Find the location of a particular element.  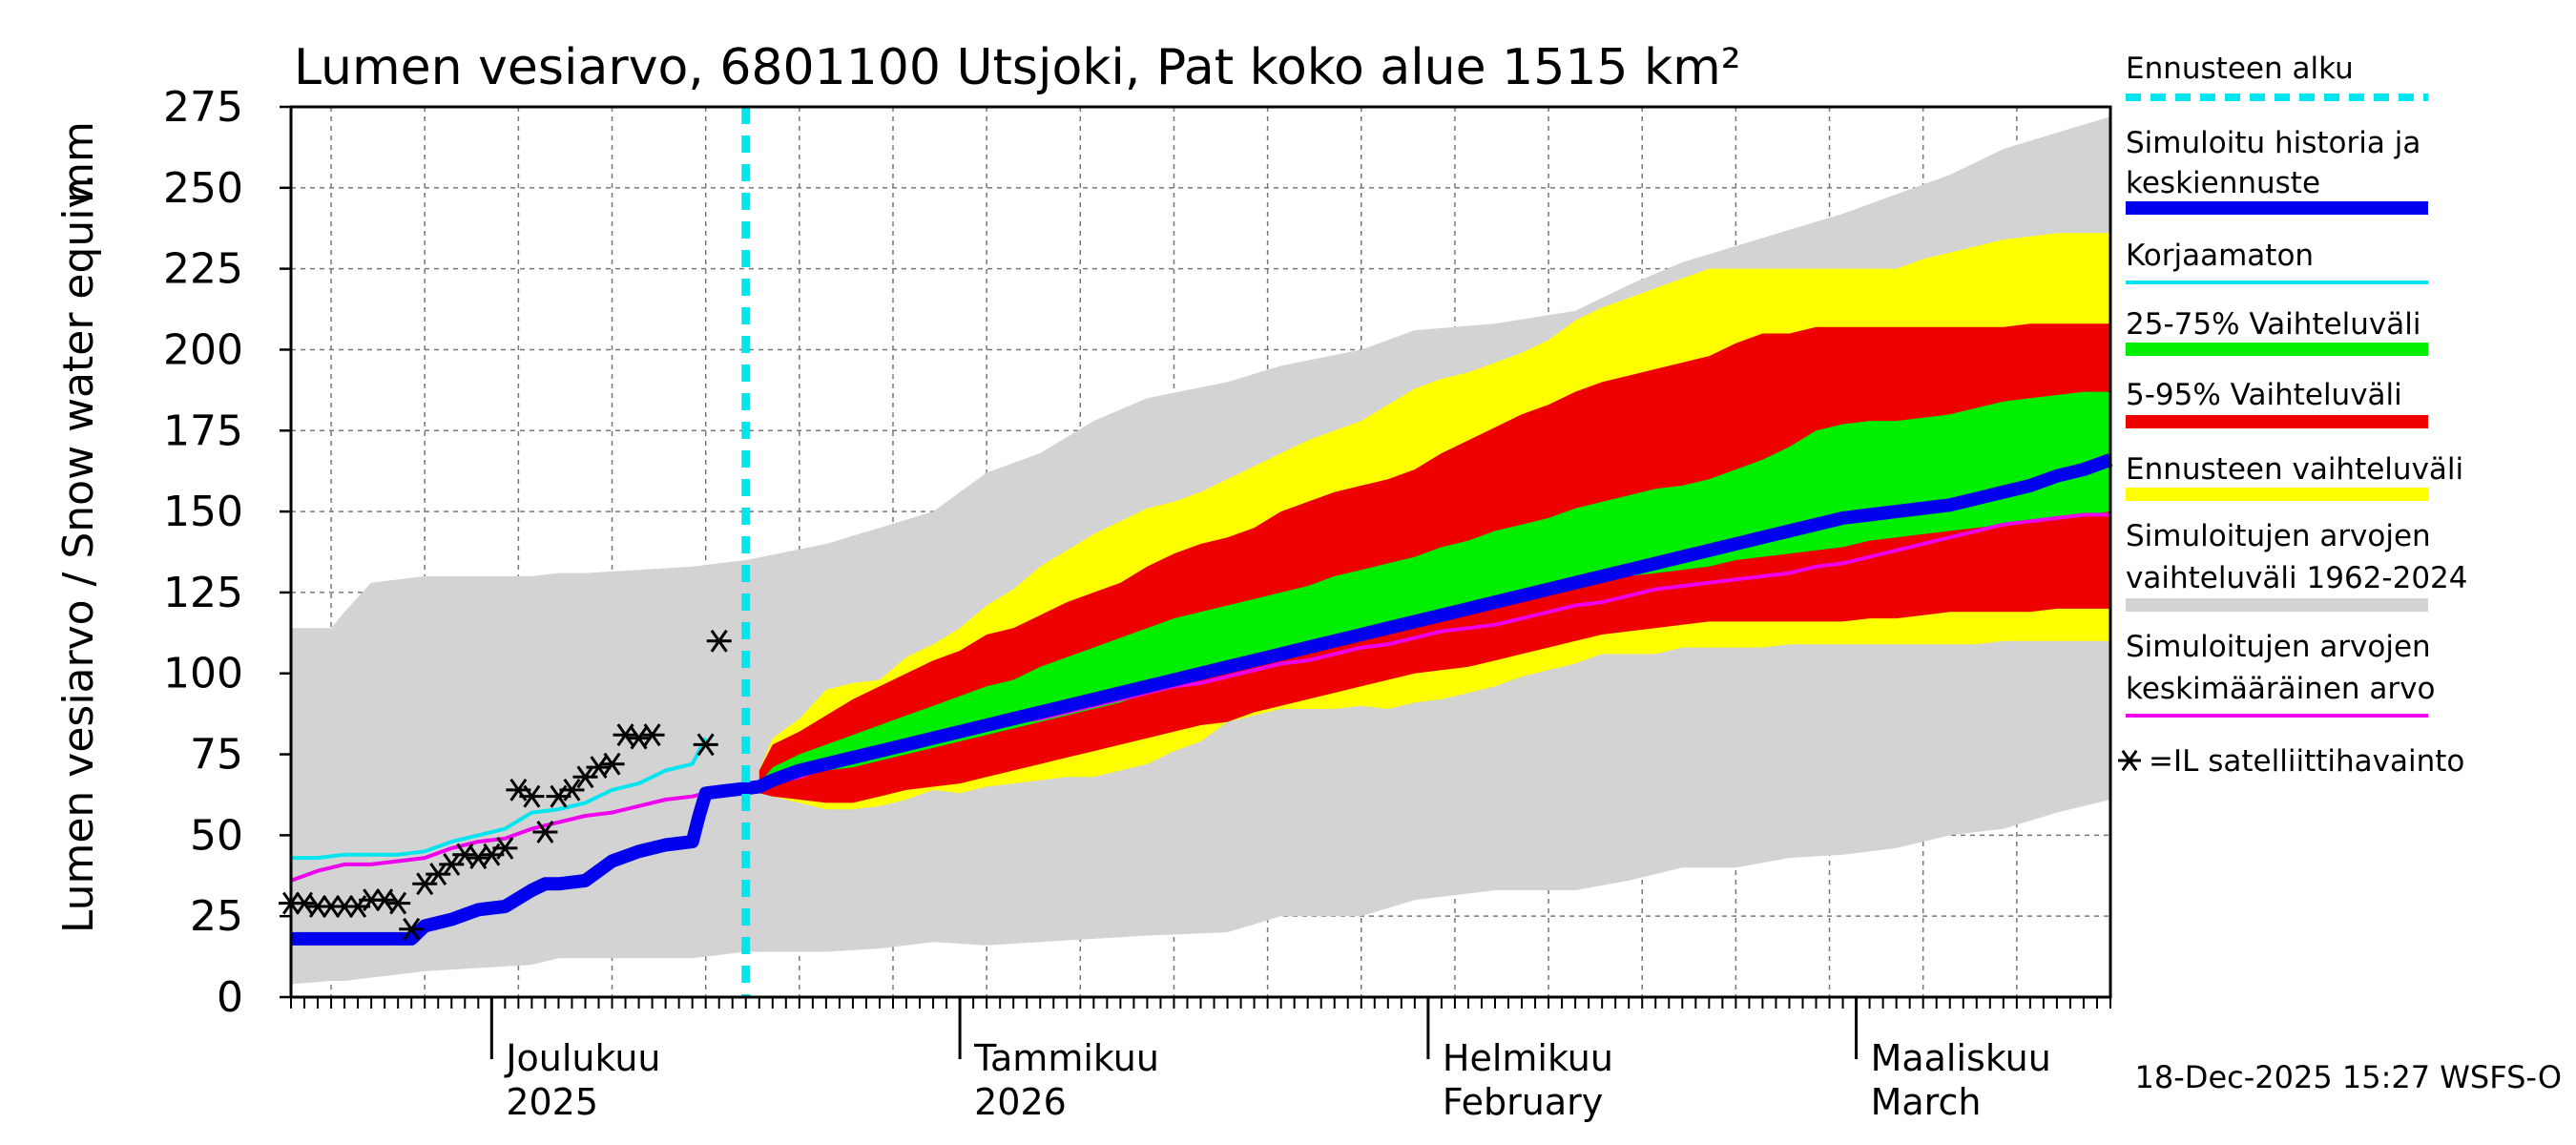

y-tick-label: 25 is located at coordinates (216, 916).